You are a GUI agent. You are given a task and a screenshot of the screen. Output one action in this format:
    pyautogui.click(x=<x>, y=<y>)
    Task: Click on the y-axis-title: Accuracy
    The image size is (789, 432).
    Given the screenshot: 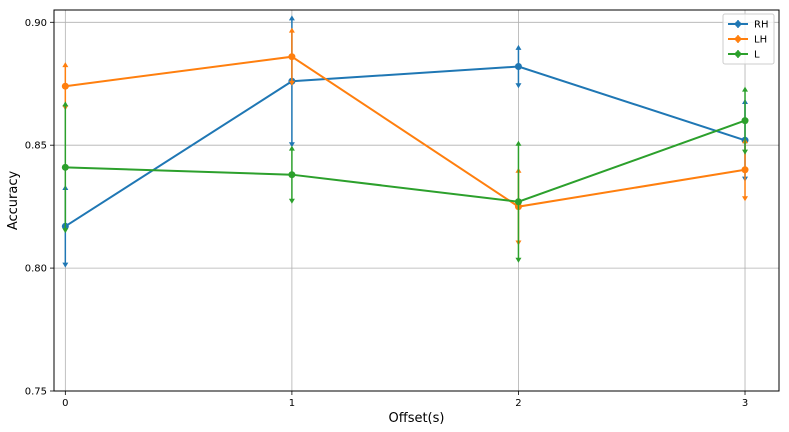 What is the action you would take?
    pyautogui.click(x=13, y=201)
    